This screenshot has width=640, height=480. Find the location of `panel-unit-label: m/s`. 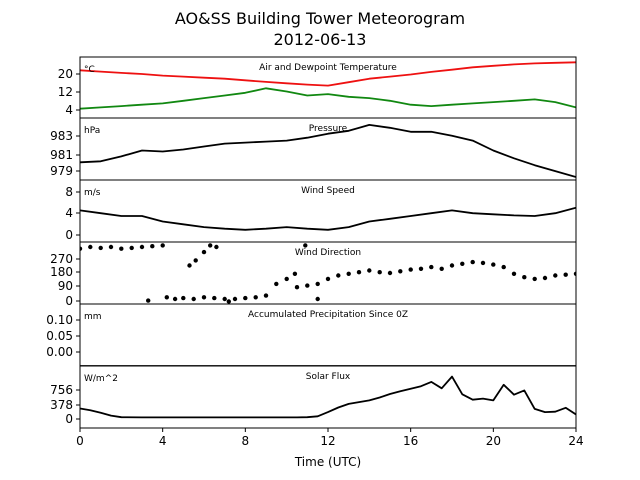

panel-unit-label: m/s is located at coordinates (92, 193).